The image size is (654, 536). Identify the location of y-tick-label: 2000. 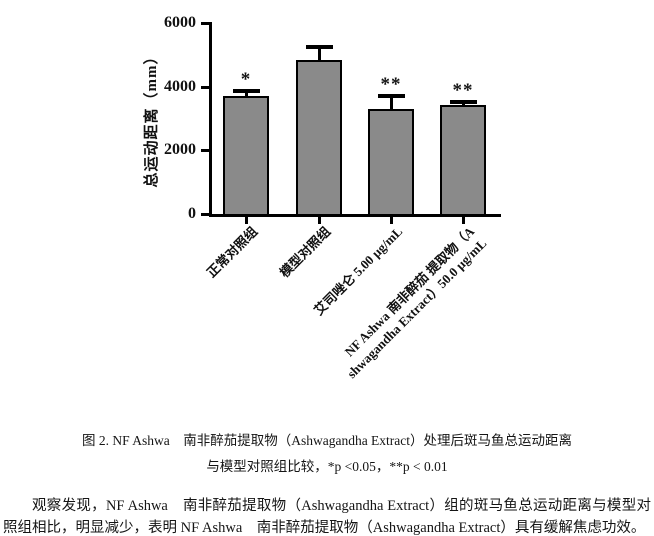
(180, 150).